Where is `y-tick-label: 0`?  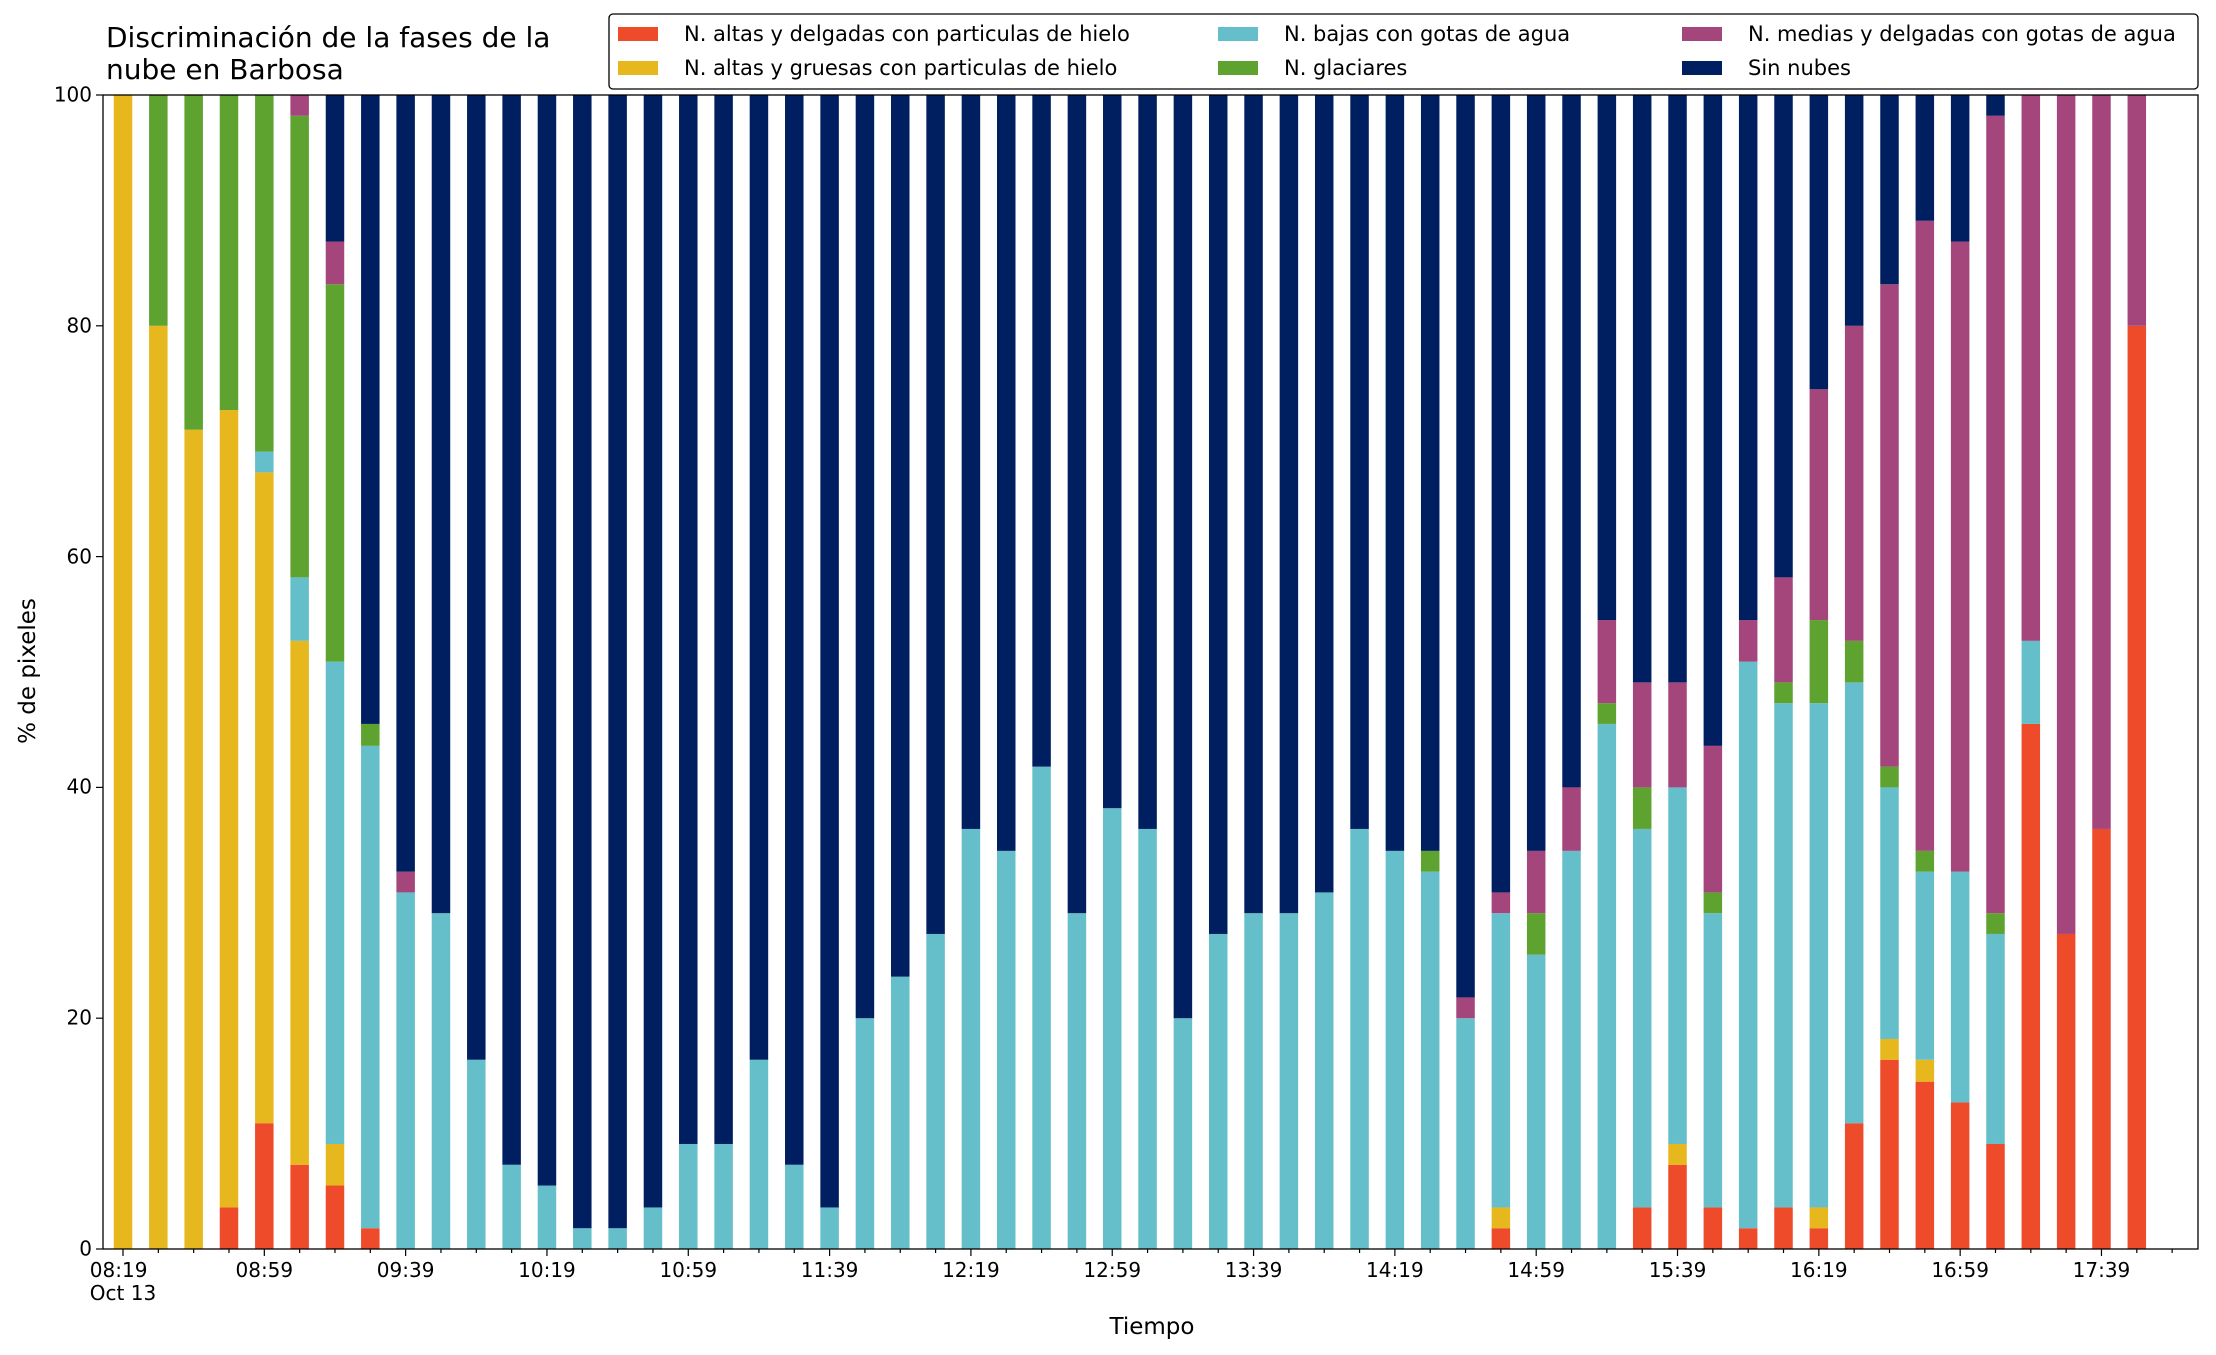 y-tick-label: 0 is located at coordinates (85, 1248).